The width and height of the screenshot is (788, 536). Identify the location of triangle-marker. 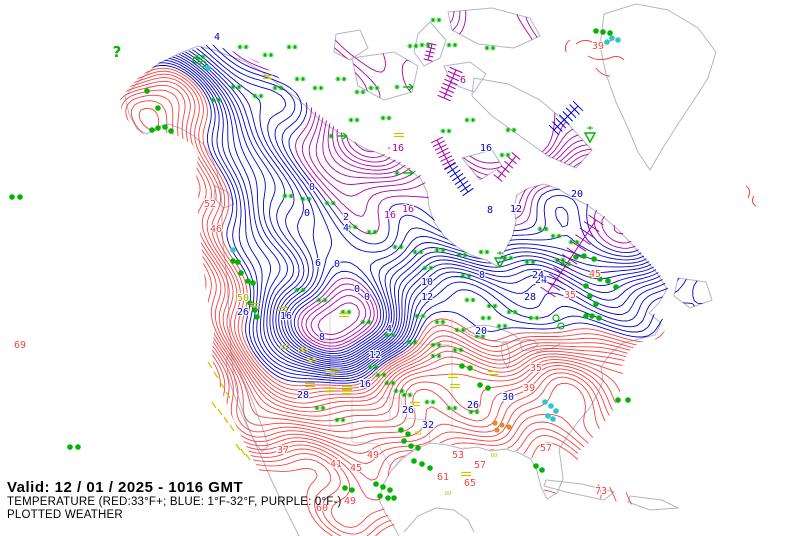
(590, 138).